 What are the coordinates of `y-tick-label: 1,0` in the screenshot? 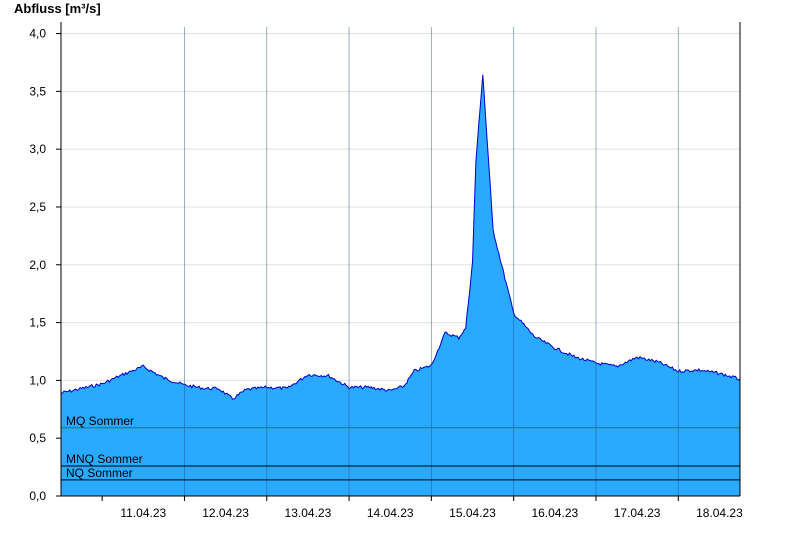 It's located at (37, 380).